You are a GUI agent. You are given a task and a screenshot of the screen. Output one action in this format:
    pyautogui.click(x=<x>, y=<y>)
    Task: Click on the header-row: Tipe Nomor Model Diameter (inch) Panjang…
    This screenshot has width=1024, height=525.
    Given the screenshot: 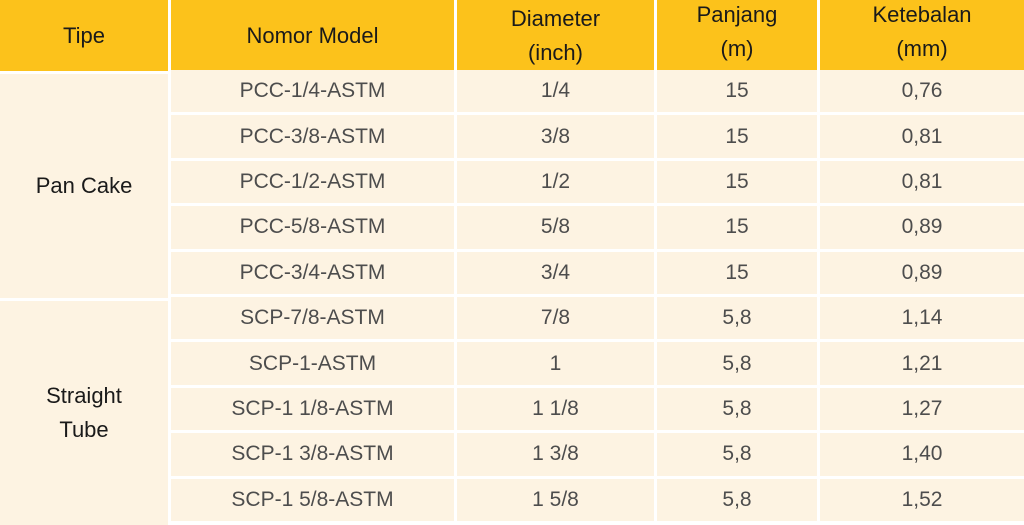 What is the action you would take?
    pyautogui.click(x=512, y=37)
    